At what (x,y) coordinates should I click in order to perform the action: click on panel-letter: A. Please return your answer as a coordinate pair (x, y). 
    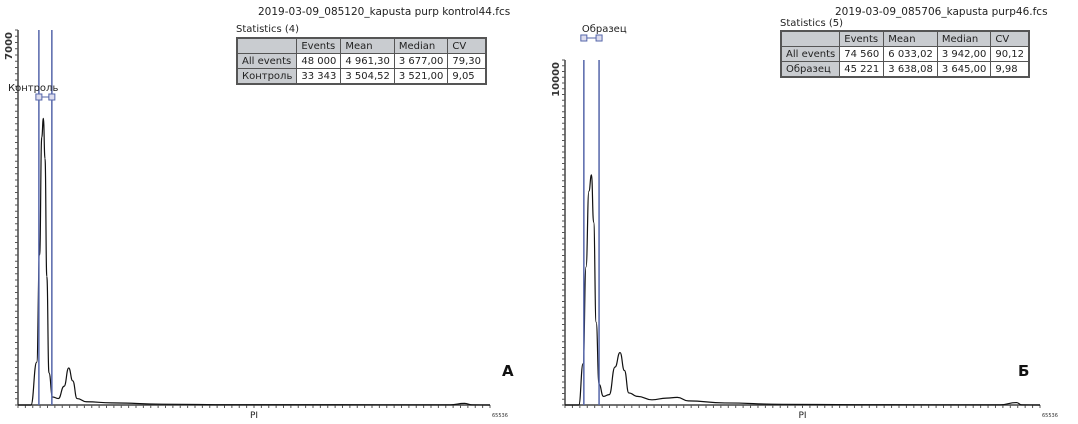
    Looking at the image, I should click on (508, 371).